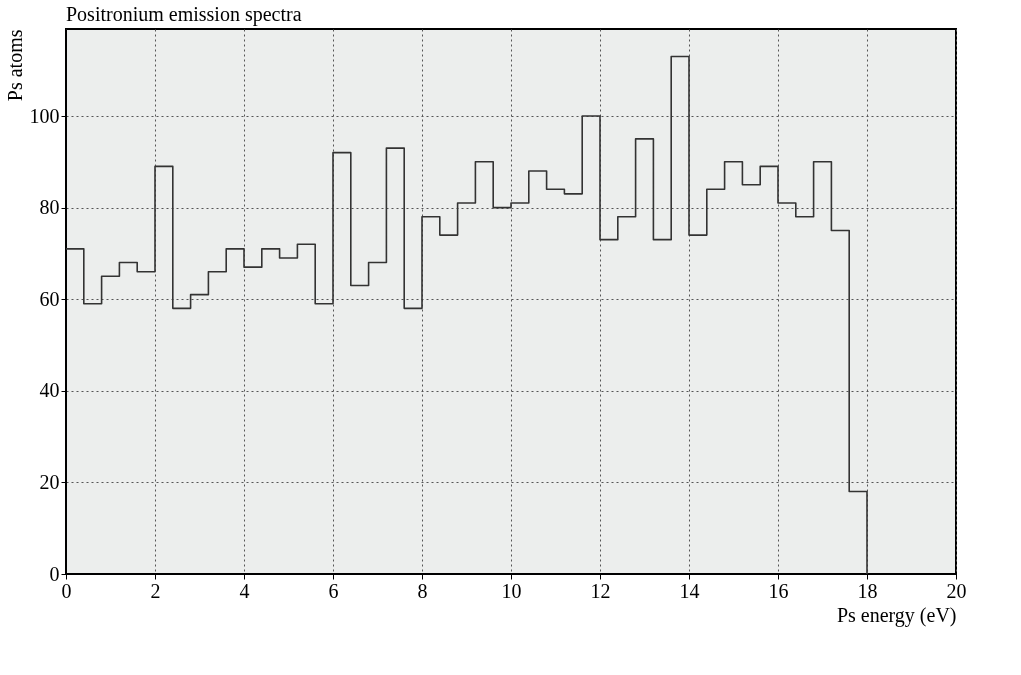  Describe the element at coordinates (49, 390) in the screenshot. I see `y-tick-label: 40` at that location.